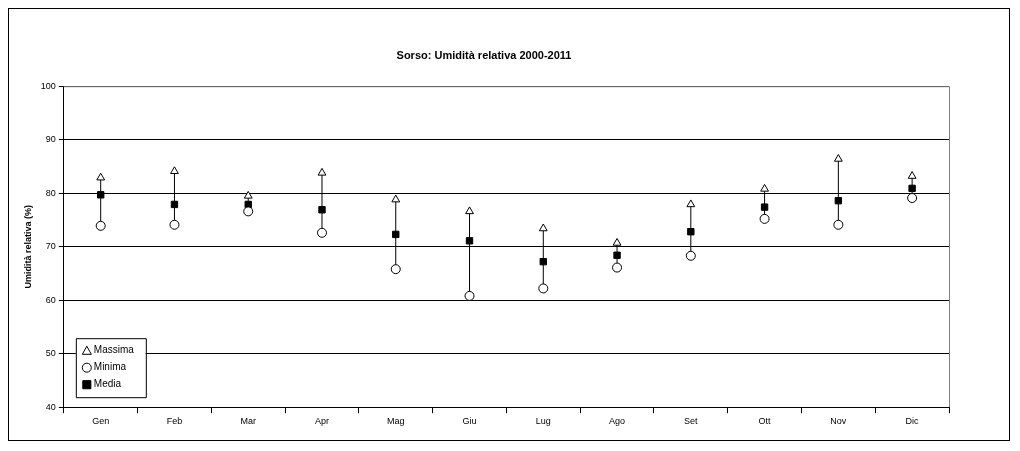  I want to click on y-tick-label: 80, so click(50, 192).